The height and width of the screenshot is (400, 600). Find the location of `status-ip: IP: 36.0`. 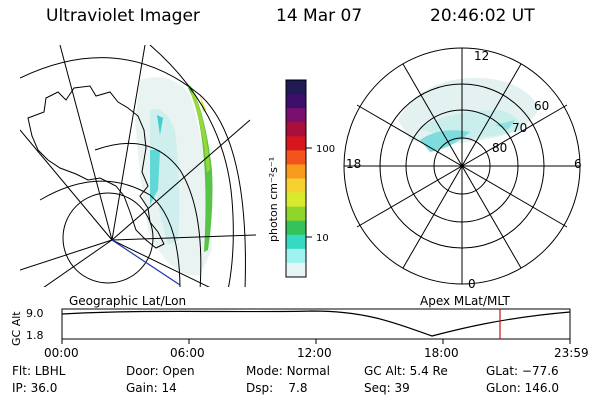

status-ip: IP: 36.0 is located at coordinates (35, 388).